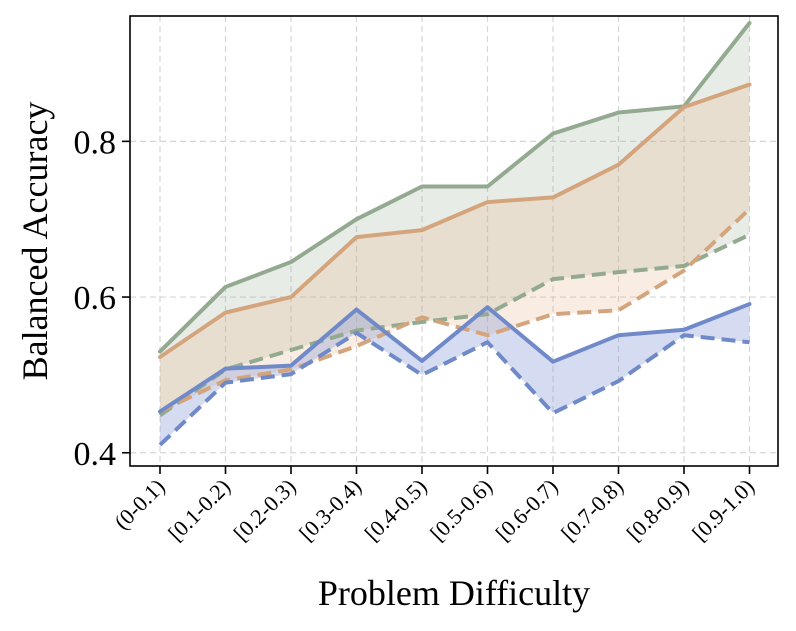 Image resolution: width=796 pixels, height=631 pixels. I want to click on blue-dashed-line, so click(454, 388).